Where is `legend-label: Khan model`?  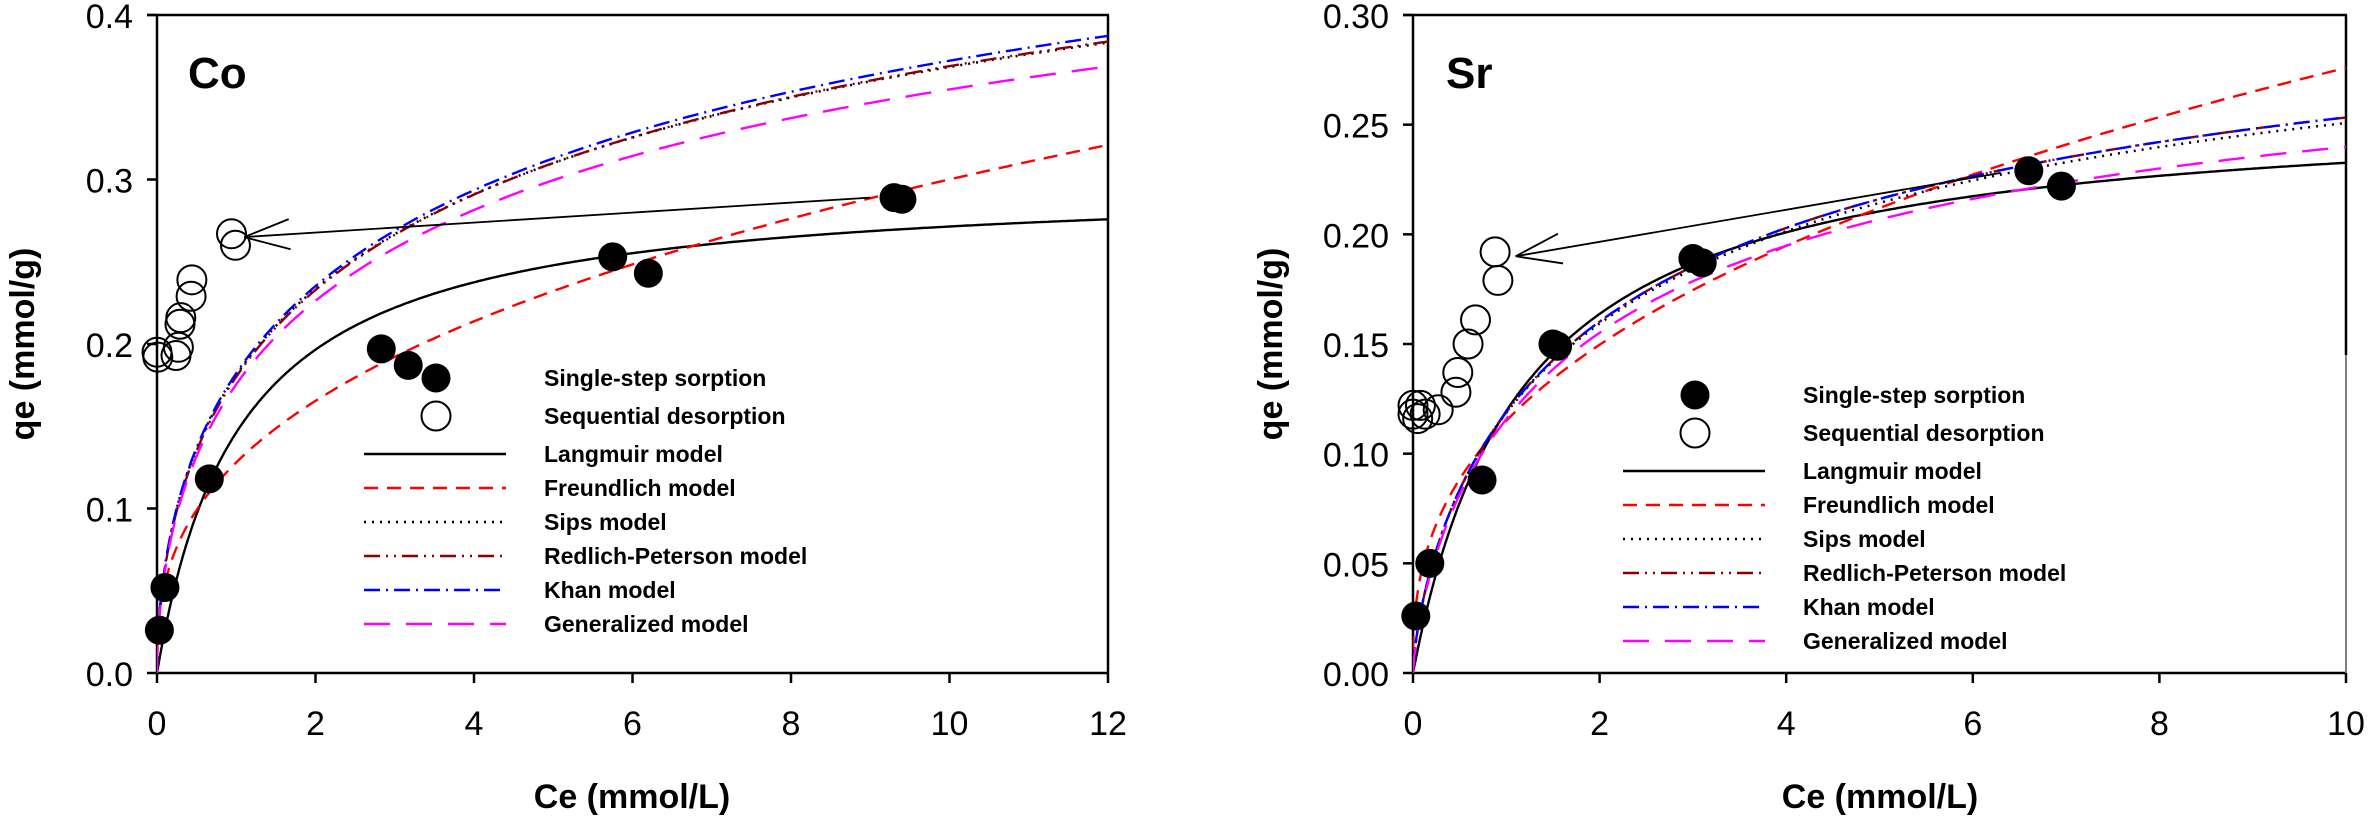 legend-label: Khan model is located at coordinates (610, 590).